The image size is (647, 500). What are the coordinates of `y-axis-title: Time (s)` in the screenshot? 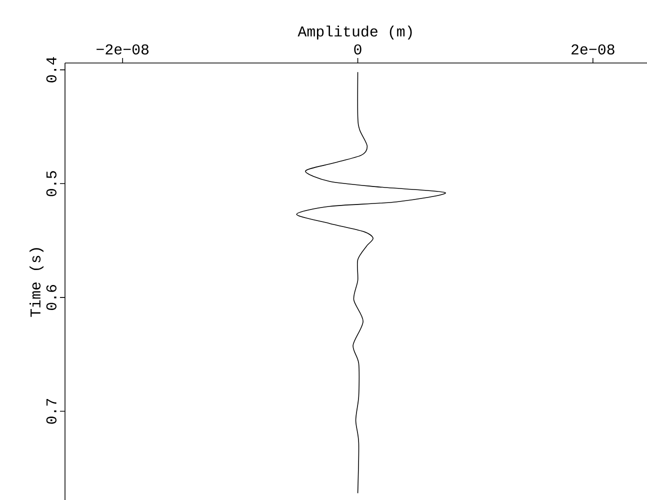 It's located at (37, 282).